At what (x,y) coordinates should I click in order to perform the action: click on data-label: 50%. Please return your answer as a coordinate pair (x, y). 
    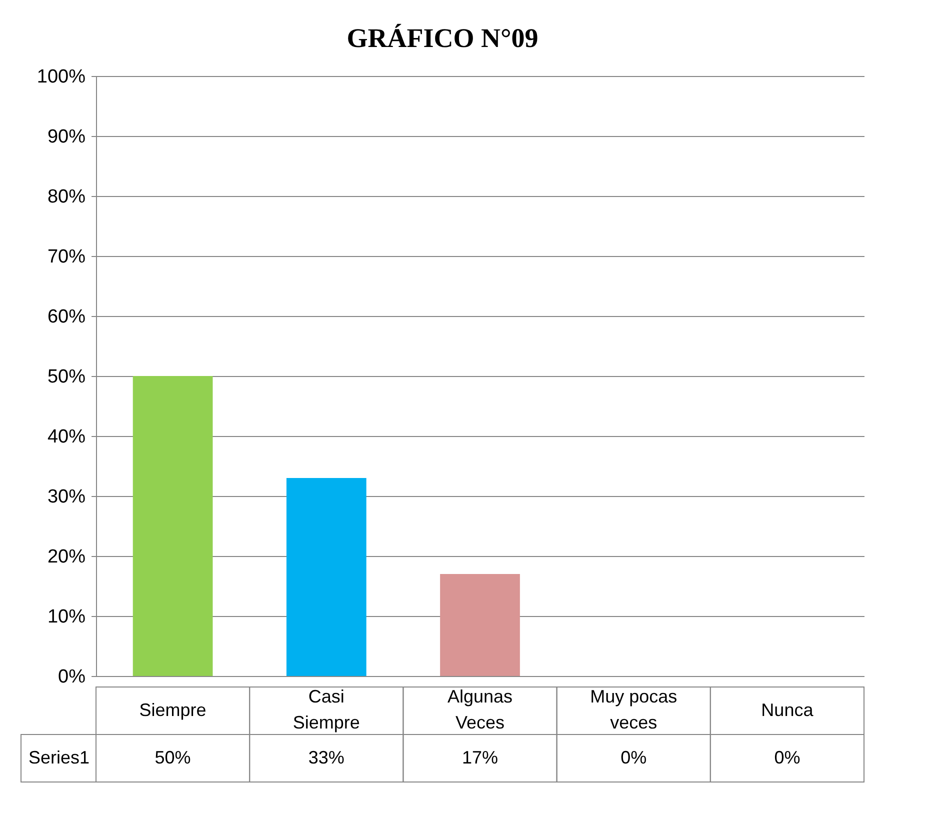
    Looking at the image, I should click on (172, 757).